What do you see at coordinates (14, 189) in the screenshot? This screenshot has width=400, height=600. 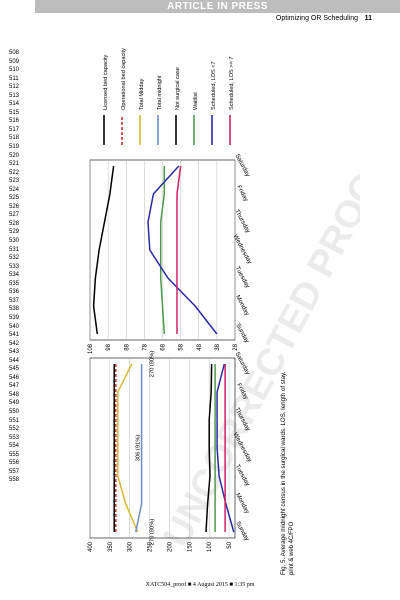 I see `line-number: 524` at bounding box center [14, 189].